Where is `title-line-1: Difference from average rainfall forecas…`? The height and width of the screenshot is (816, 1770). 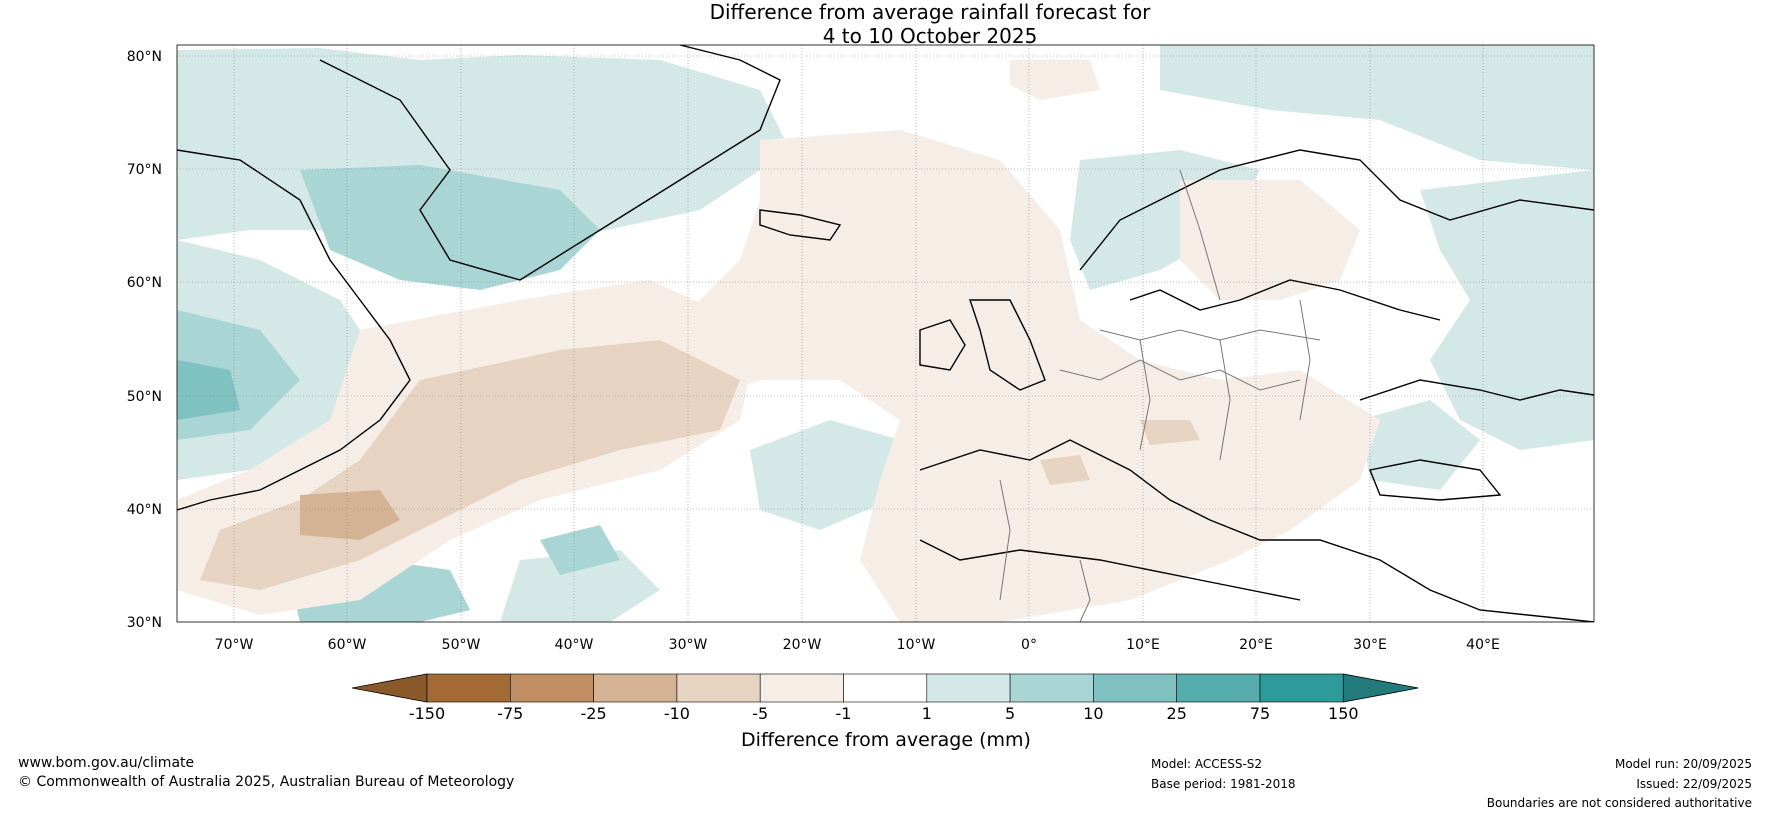 title-line-1: Difference from average rainfall forecas… is located at coordinates (930, 12).